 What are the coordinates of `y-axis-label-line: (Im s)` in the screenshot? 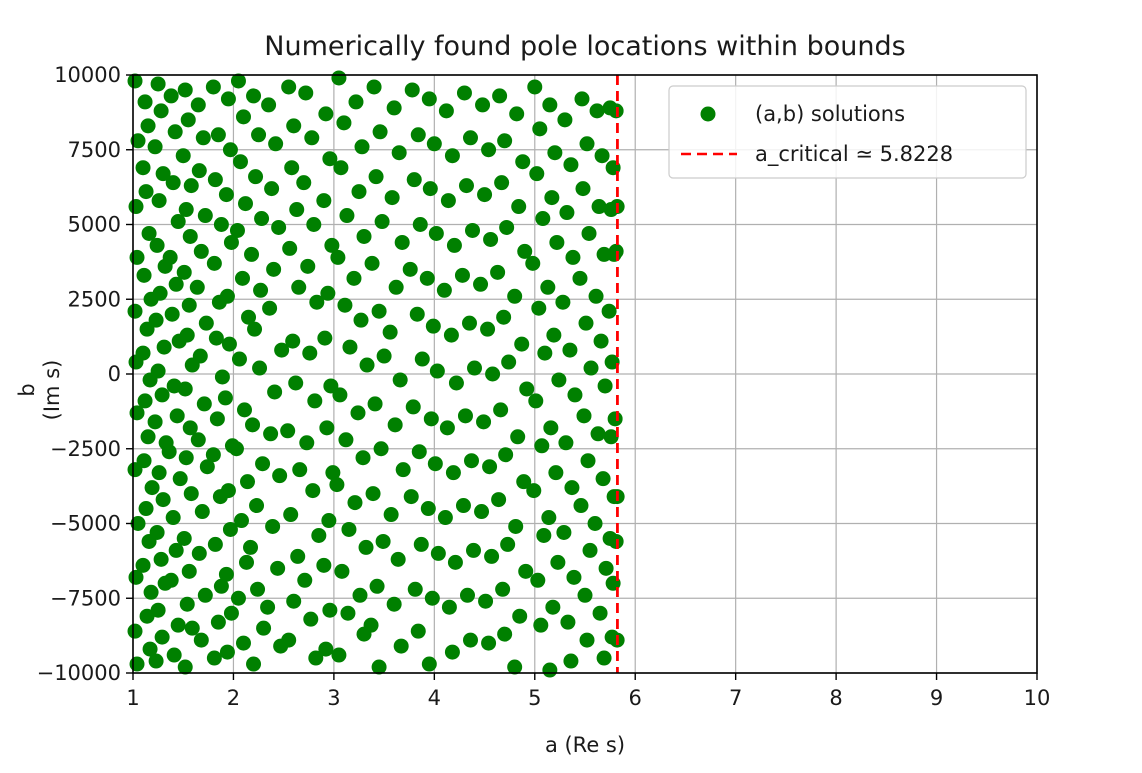 It's located at (52, 390).